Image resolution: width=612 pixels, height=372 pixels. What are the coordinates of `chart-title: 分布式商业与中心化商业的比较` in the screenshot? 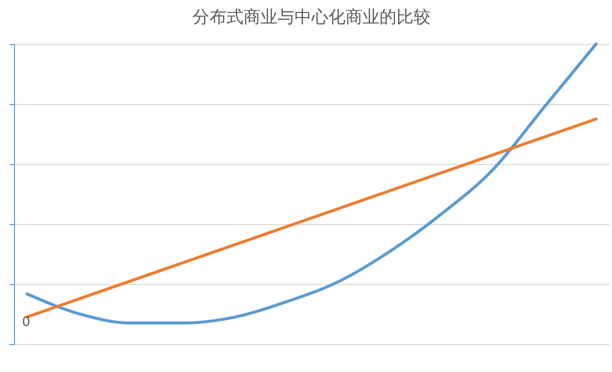 It's located at (311, 18).